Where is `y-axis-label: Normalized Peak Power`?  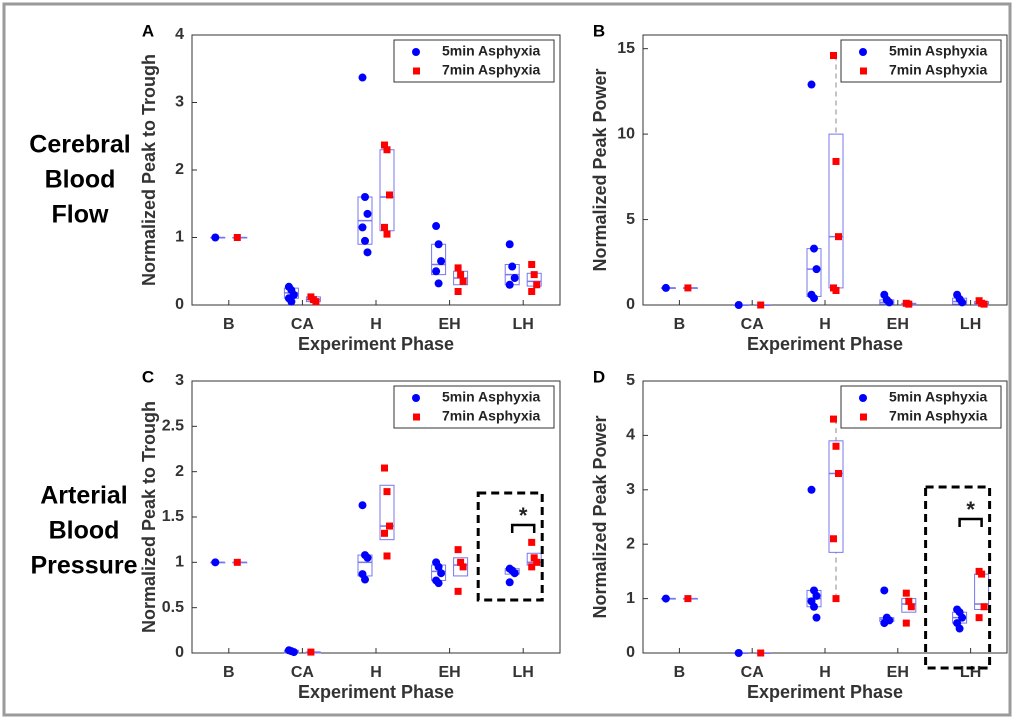 y-axis-label: Normalized Peak Power is located at coordinates (600, 169).